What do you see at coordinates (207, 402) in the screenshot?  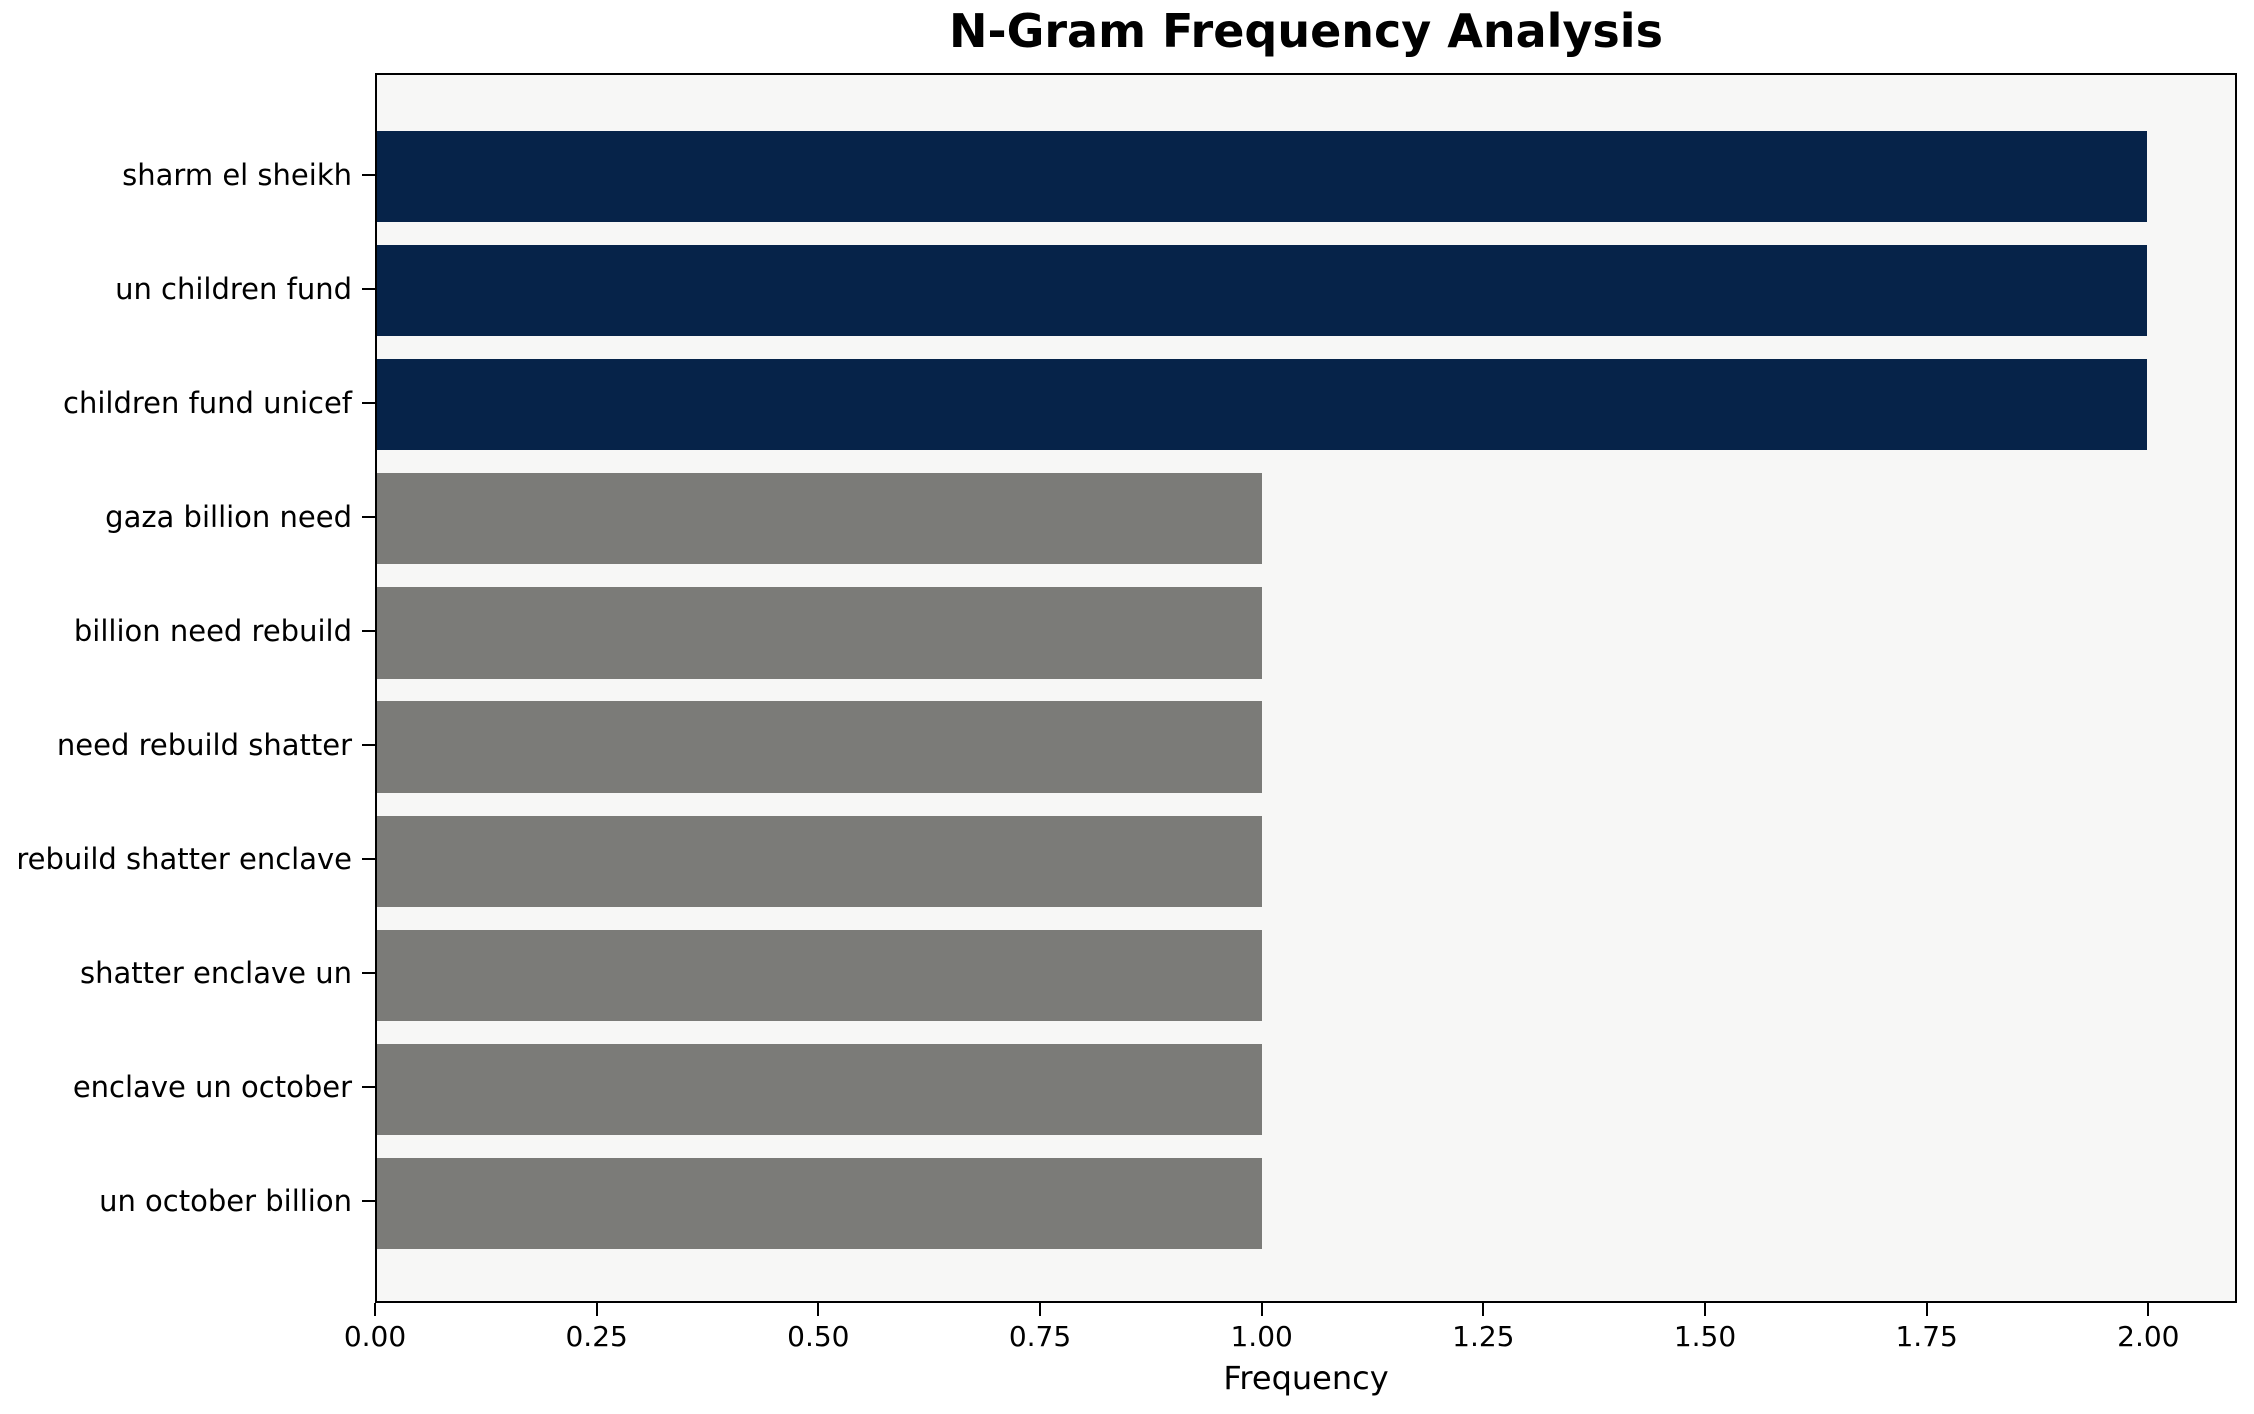 I see `y-label-children-fund-unicef: children fund unicef` at bounding box center [207, 402].